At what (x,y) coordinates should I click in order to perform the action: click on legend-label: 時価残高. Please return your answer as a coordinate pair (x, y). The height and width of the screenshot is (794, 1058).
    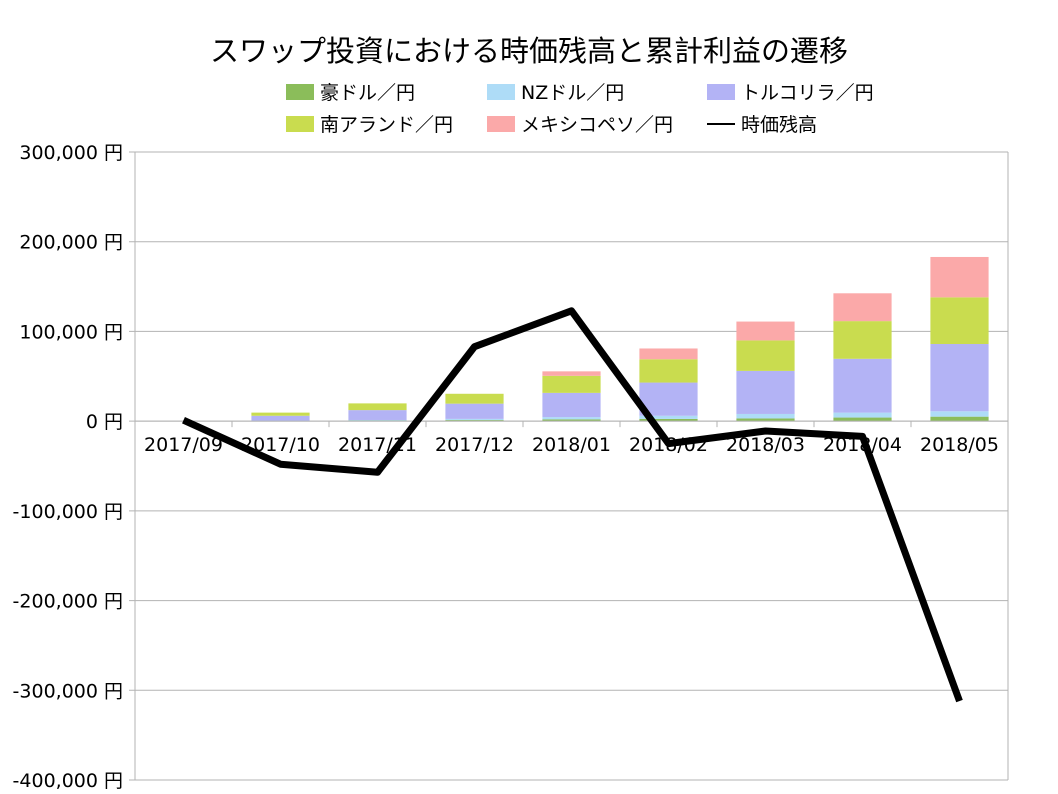
    Looking at the image, I should click on (779, 125).